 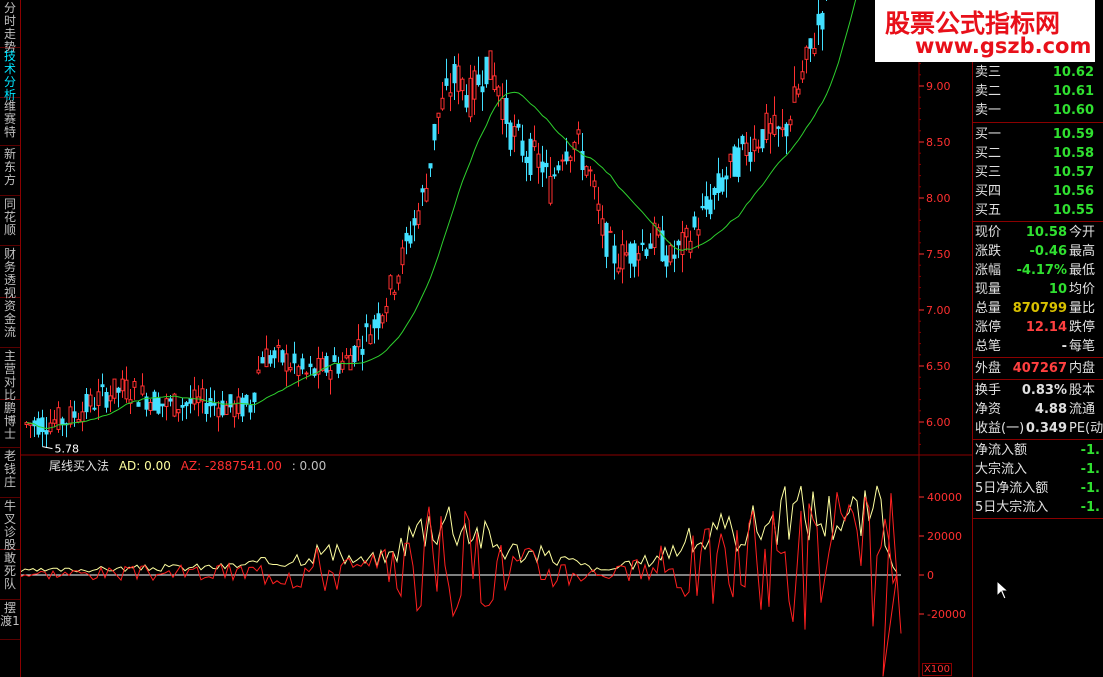 I want to click on stats-row: 外盘 407267 内盘, so click(x=1038, y=368).